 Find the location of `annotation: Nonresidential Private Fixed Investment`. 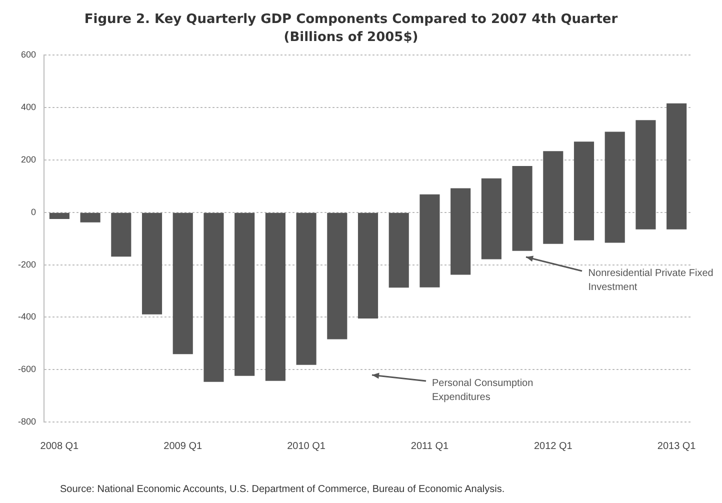

annotation: Nonresidential Private Fixed Investment is located at coordinates (651, 280).